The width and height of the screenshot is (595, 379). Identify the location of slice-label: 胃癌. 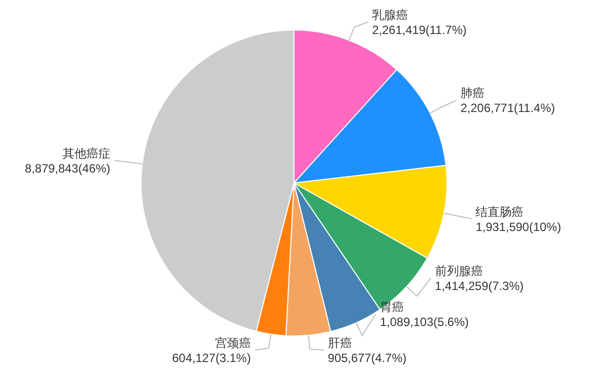
(392, 307).